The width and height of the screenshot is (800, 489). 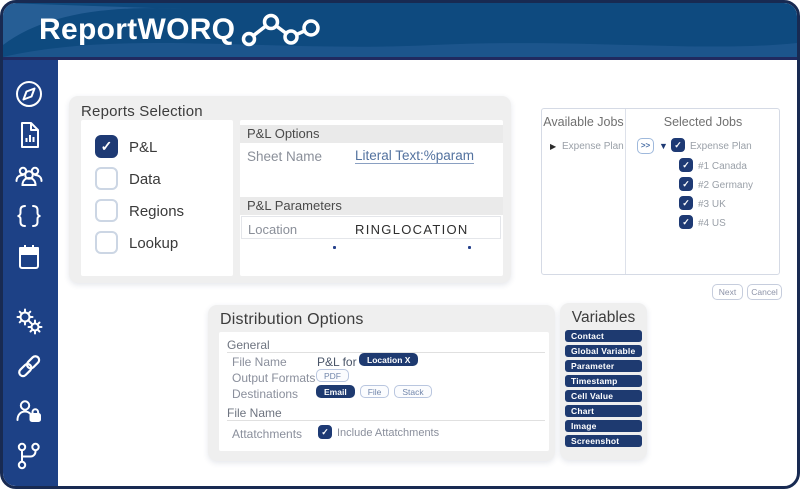 I want to click on pl-parameters-header: P&L Parameters, so click(x=371, y=206).